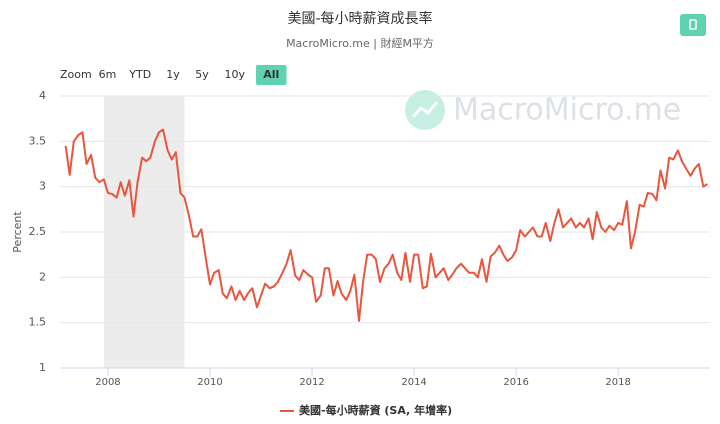  I want to click on x-tick-label: 2010, so click(209, 382).